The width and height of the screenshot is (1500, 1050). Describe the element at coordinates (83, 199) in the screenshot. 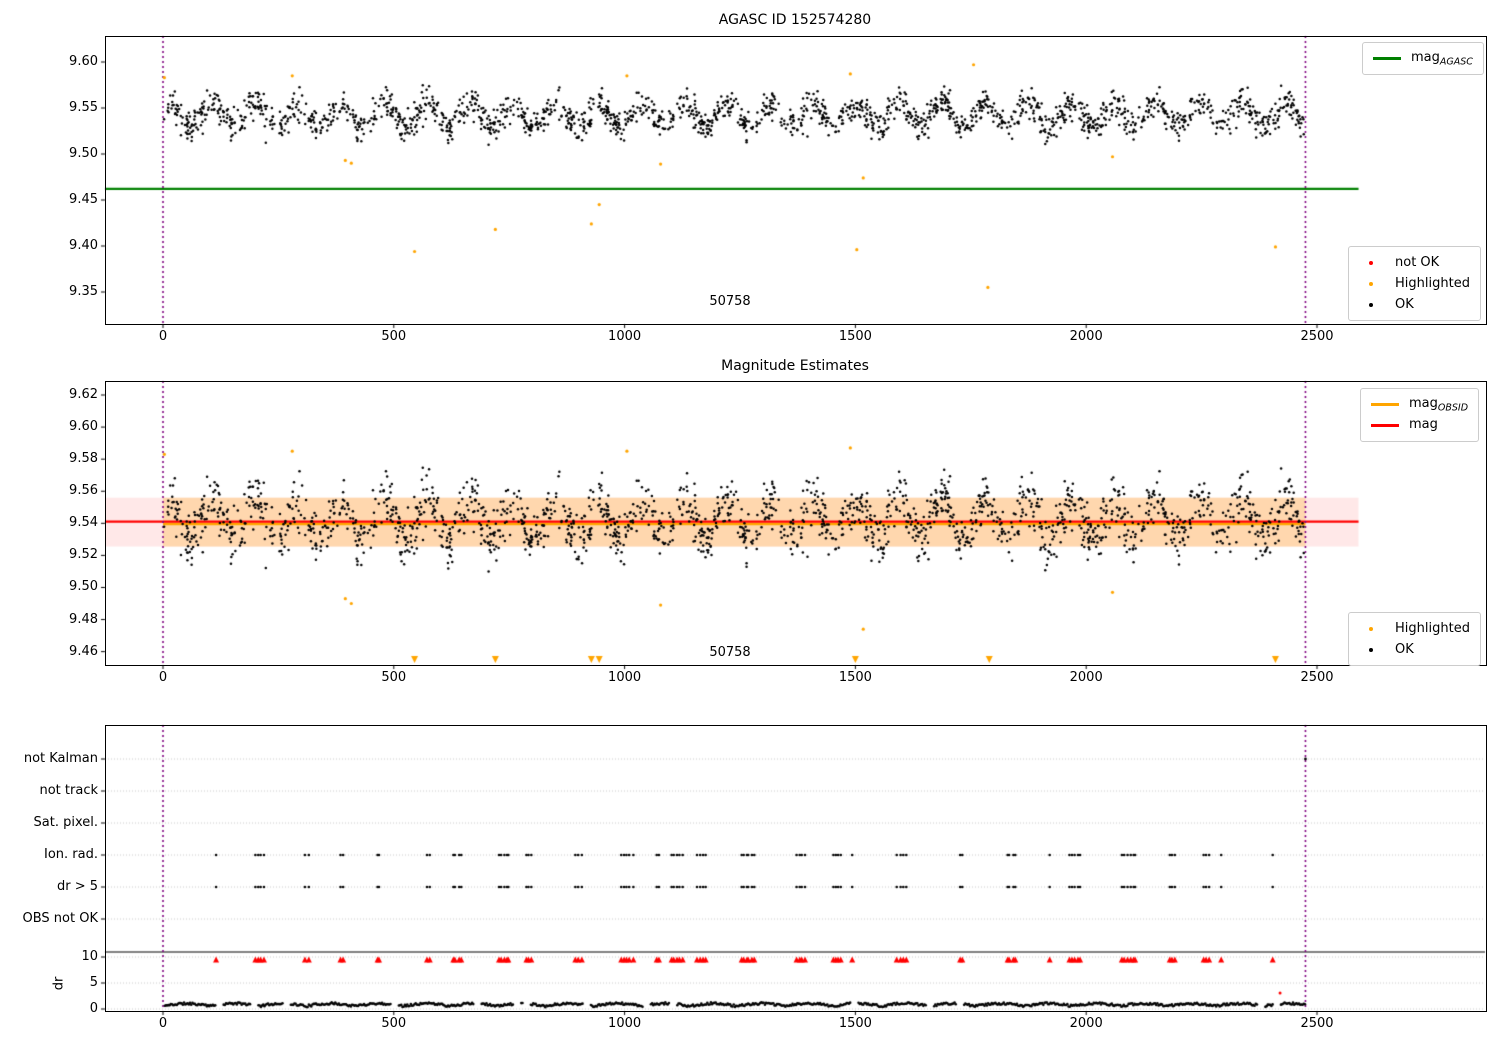

I see `top-y-tick-label: 9.45` at that location.